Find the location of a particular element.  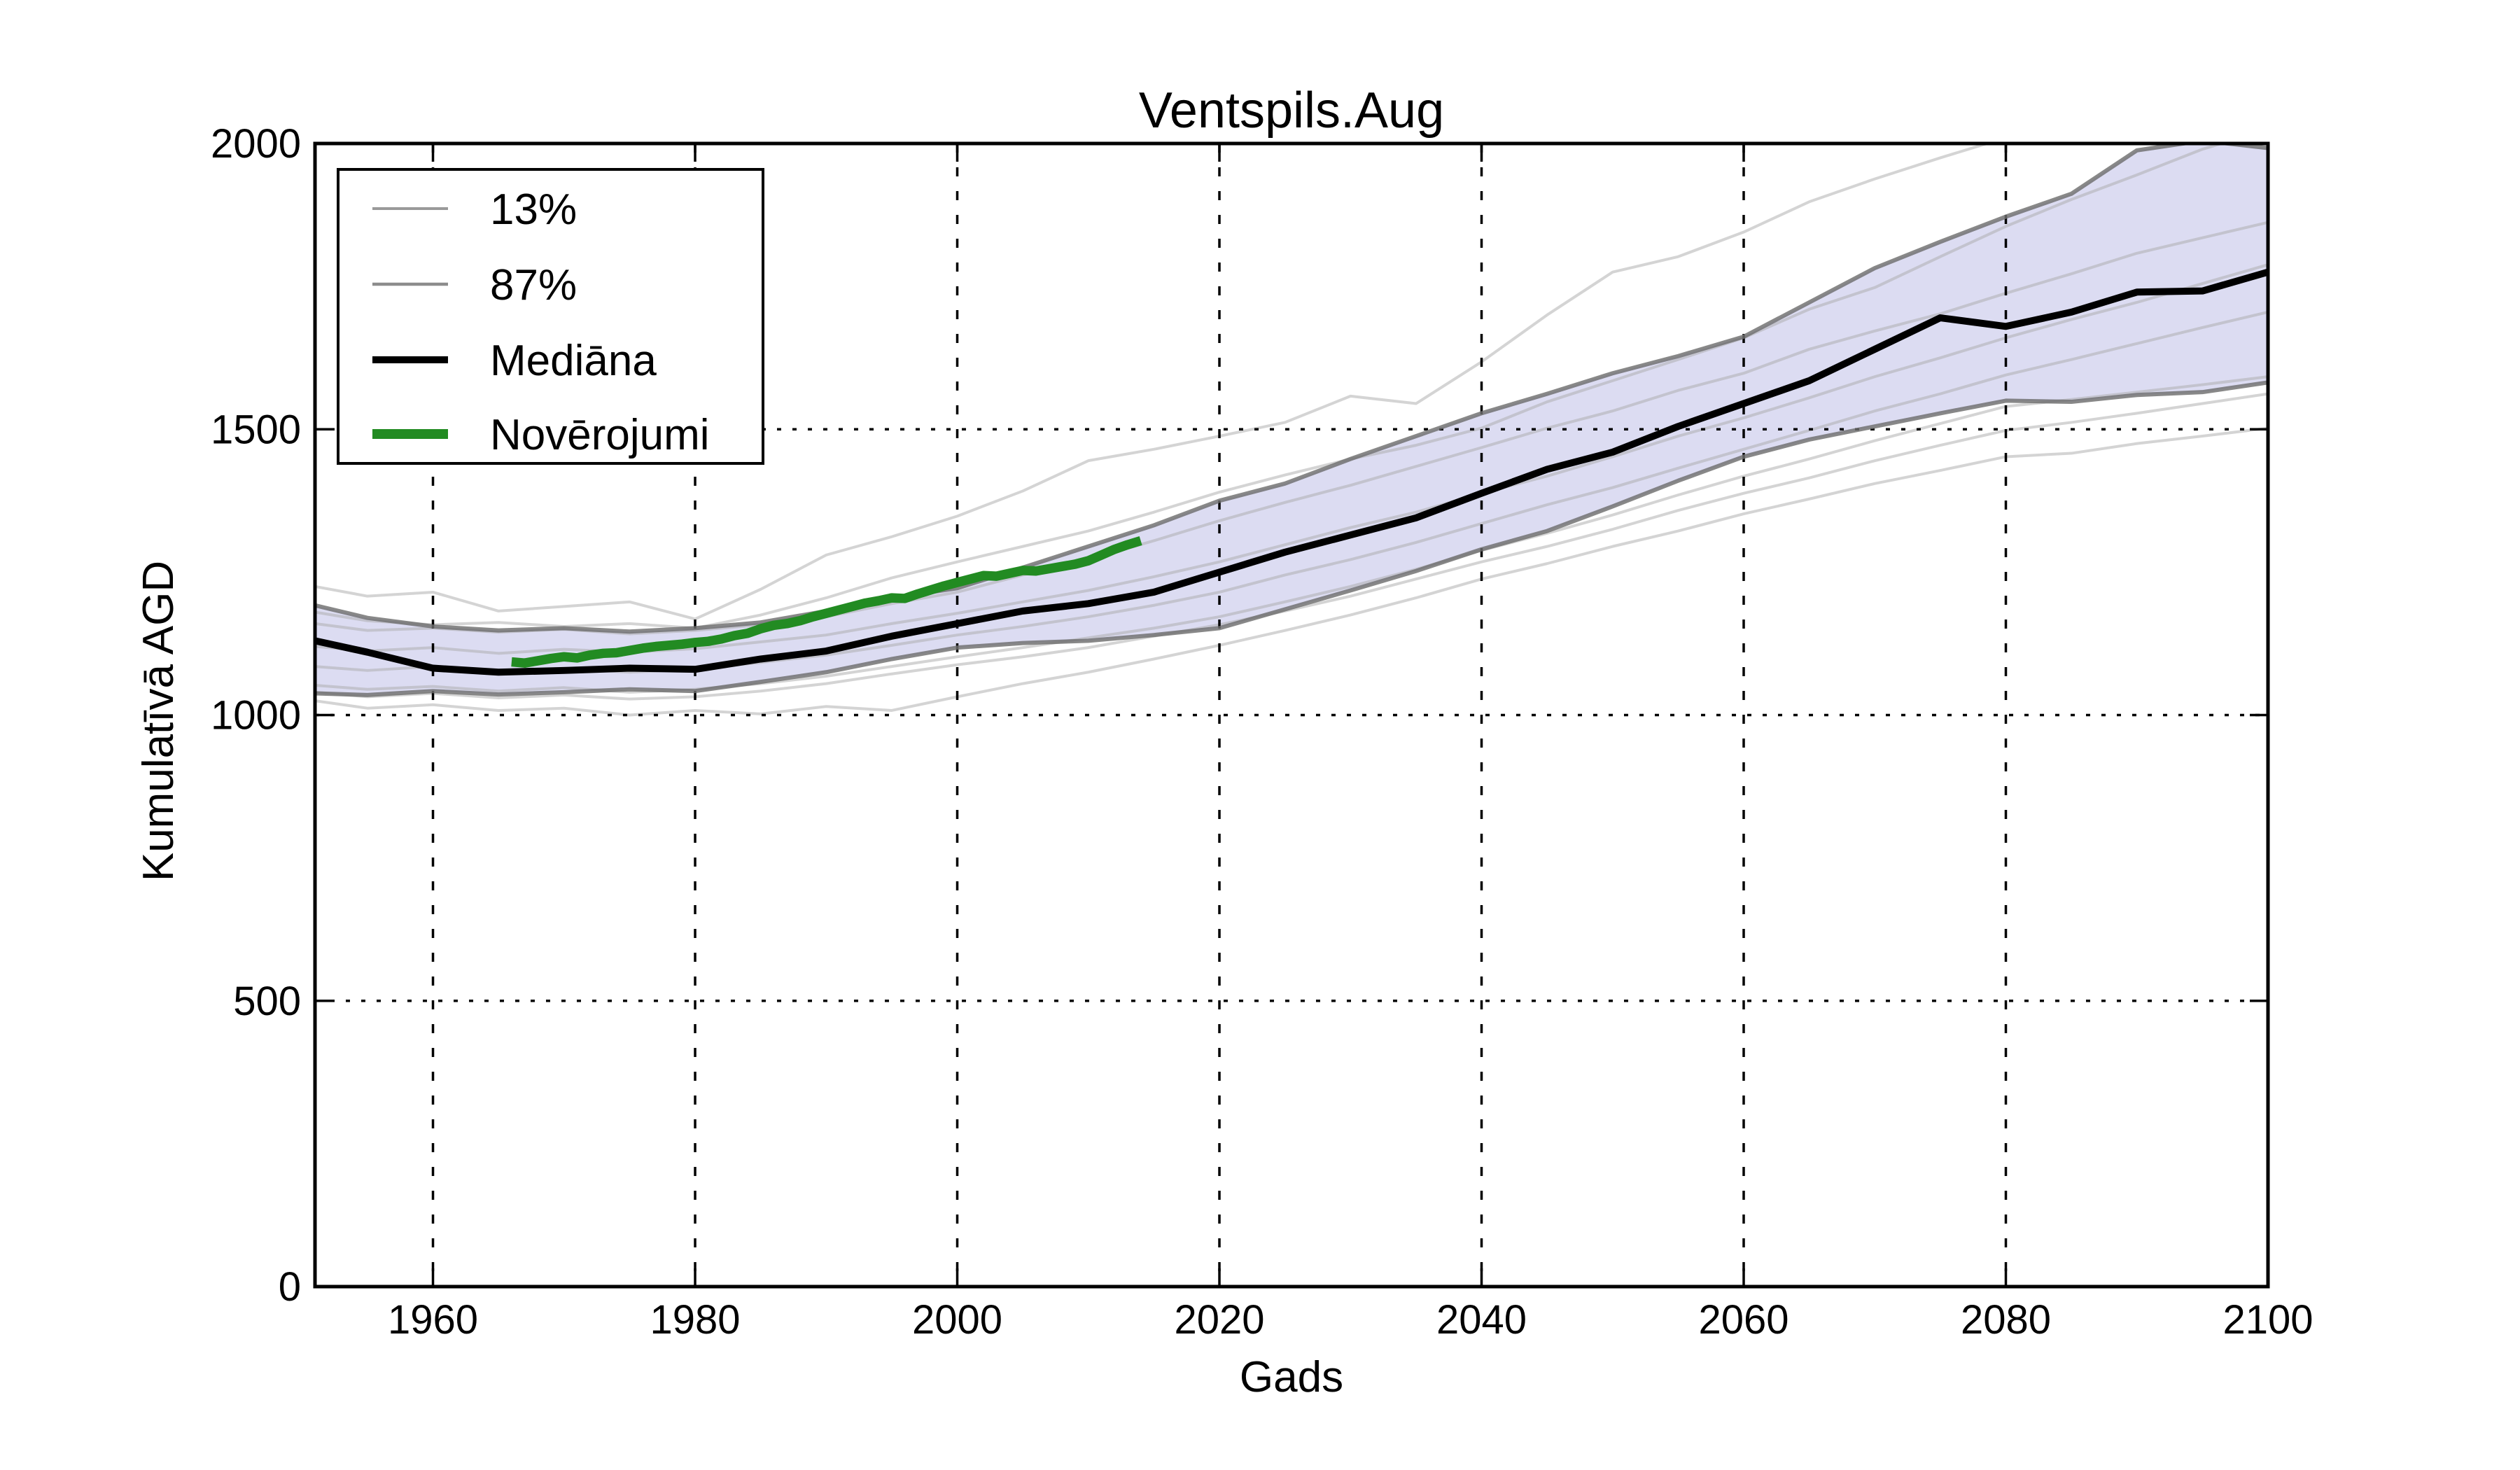

y-tick-label-1500: 1500 is located at coordinates (256, 429).